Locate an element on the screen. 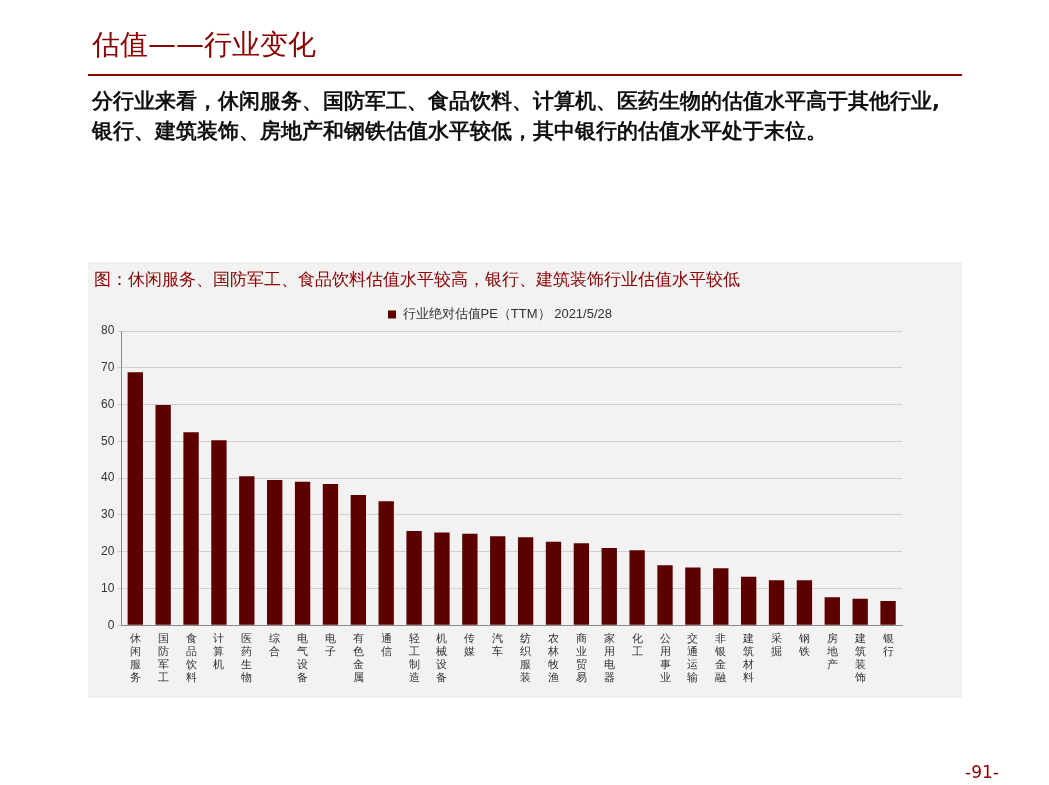 This screenshot has height=785, width=1049. x-tick-label: 交通运输 is located at coordinates (693, 657).